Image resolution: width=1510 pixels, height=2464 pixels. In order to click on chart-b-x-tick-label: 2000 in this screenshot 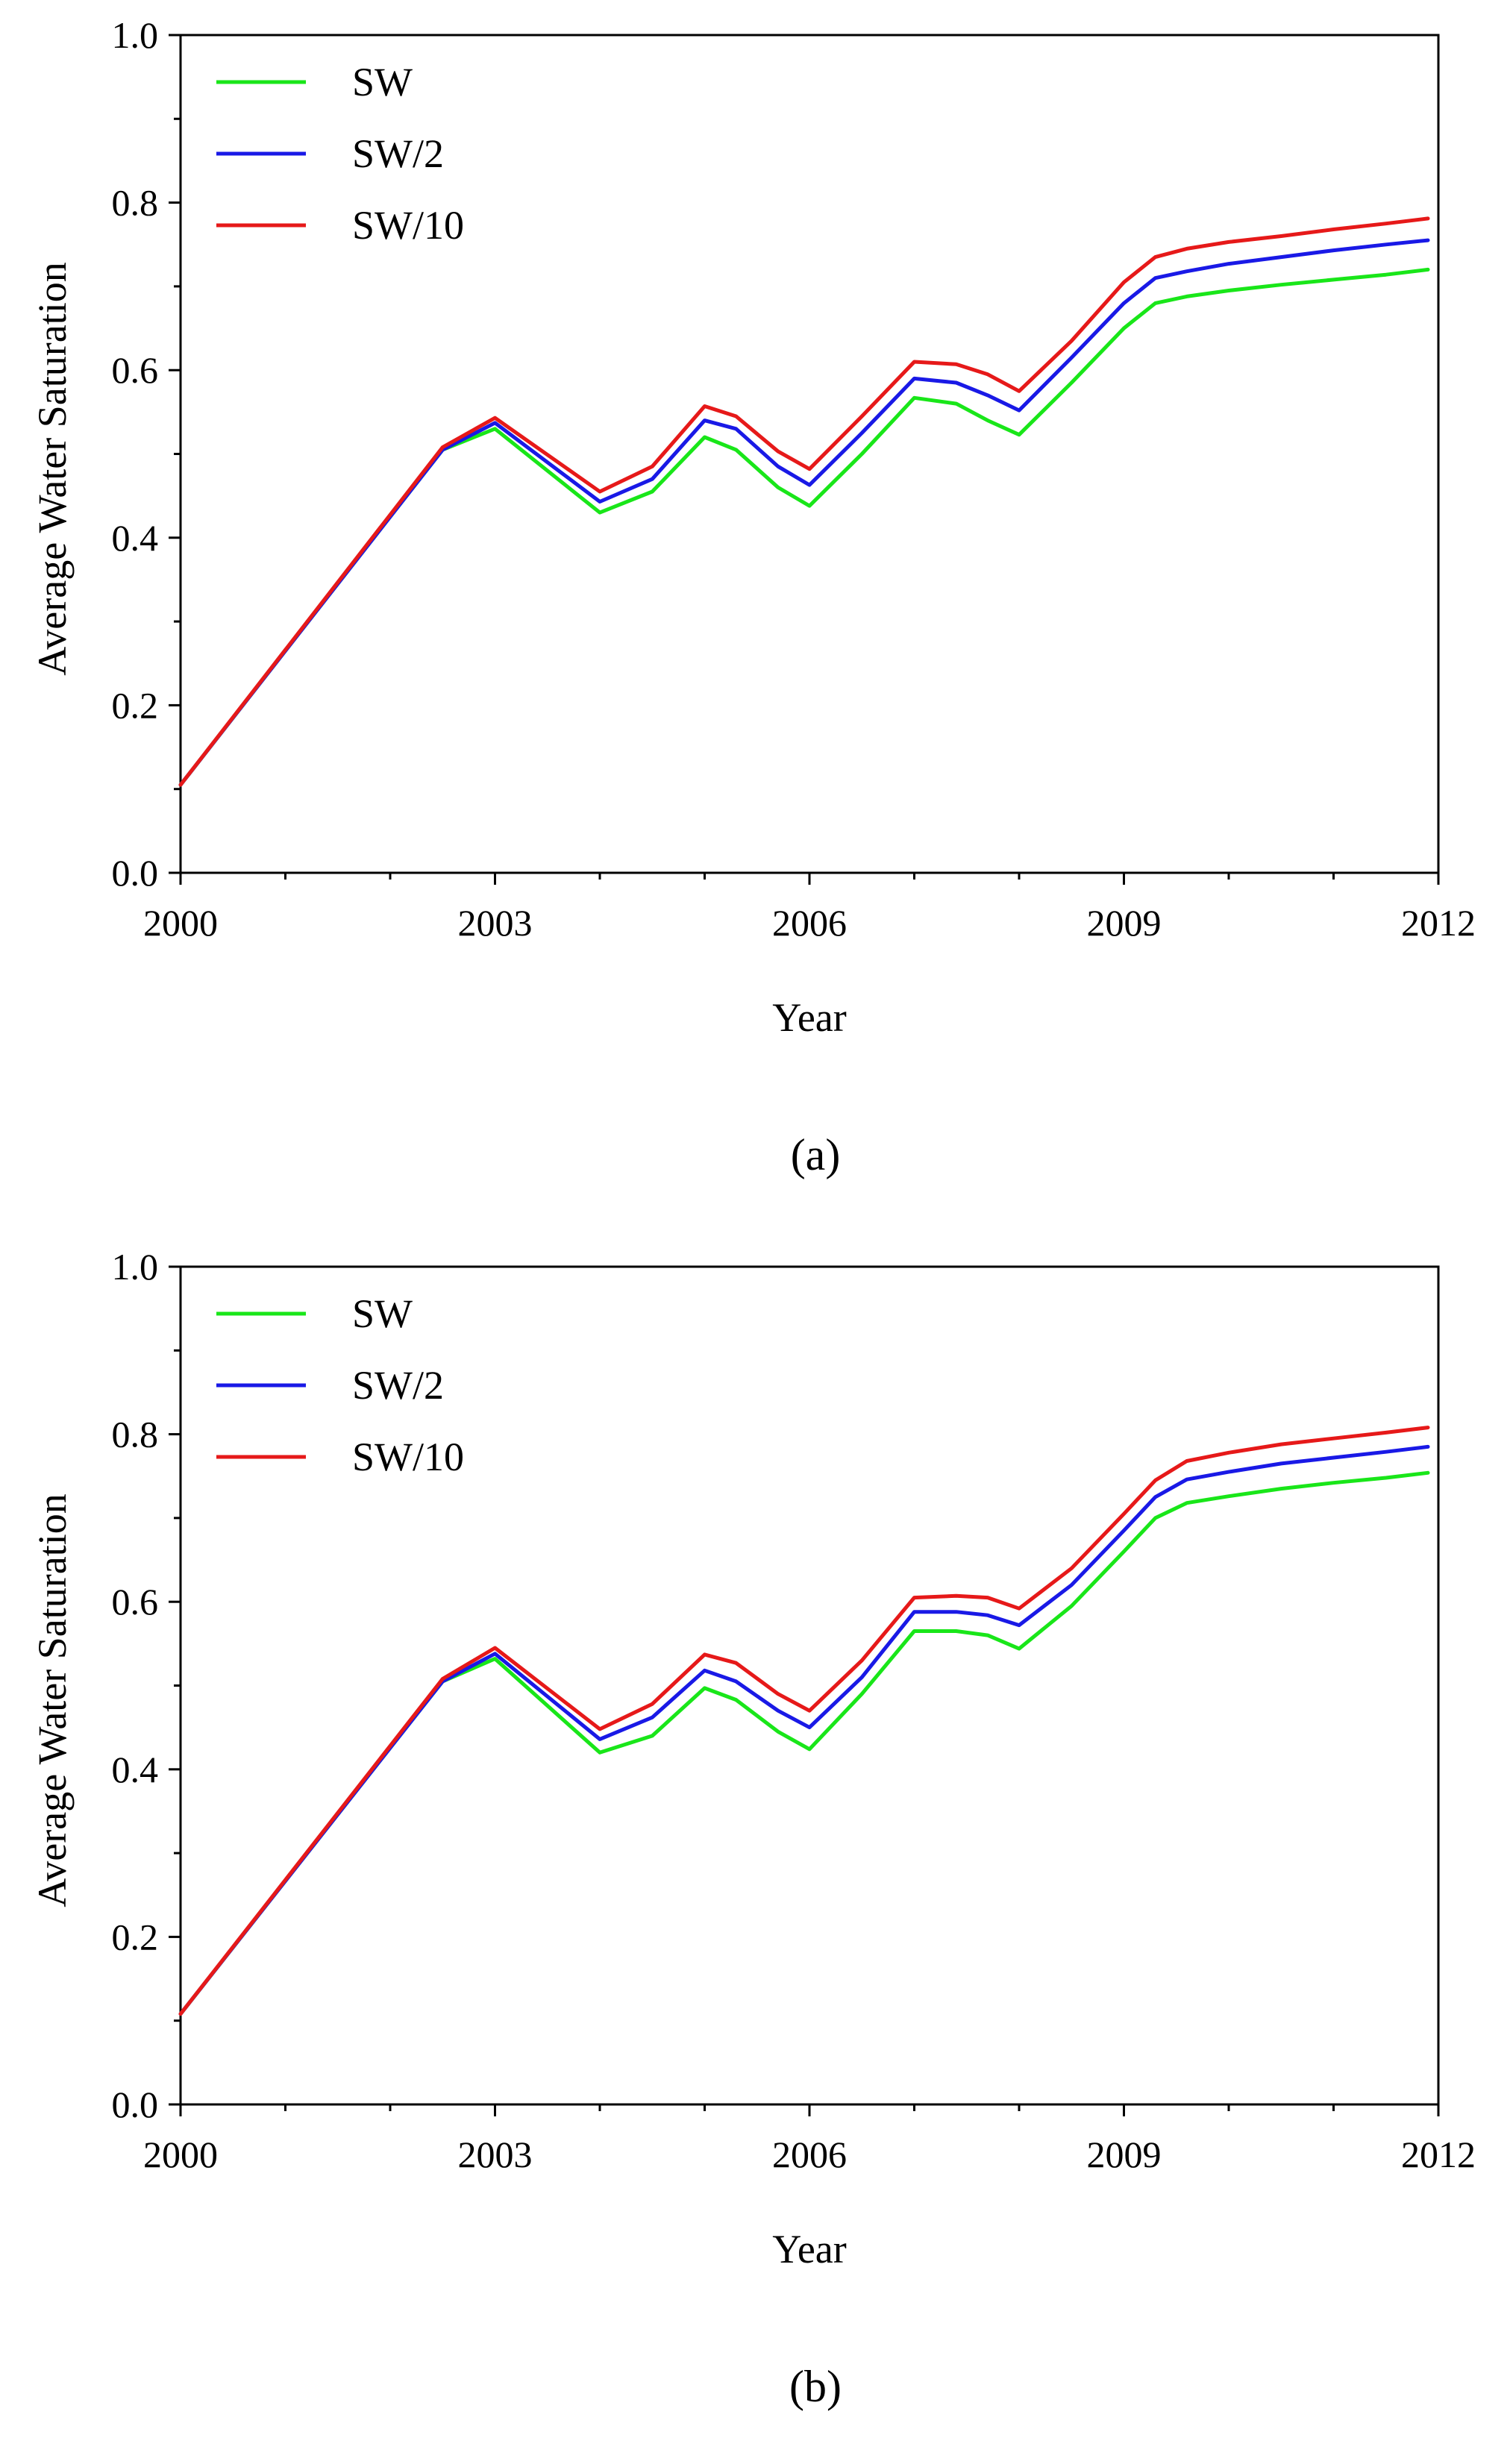, I will do `click(180, 2154)`.